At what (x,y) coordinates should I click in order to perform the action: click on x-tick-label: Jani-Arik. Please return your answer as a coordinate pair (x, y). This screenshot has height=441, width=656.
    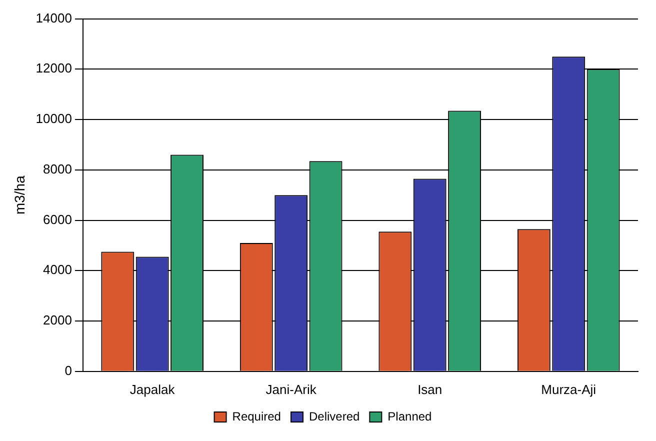
    Looking at the image, I should click on (291, 389).